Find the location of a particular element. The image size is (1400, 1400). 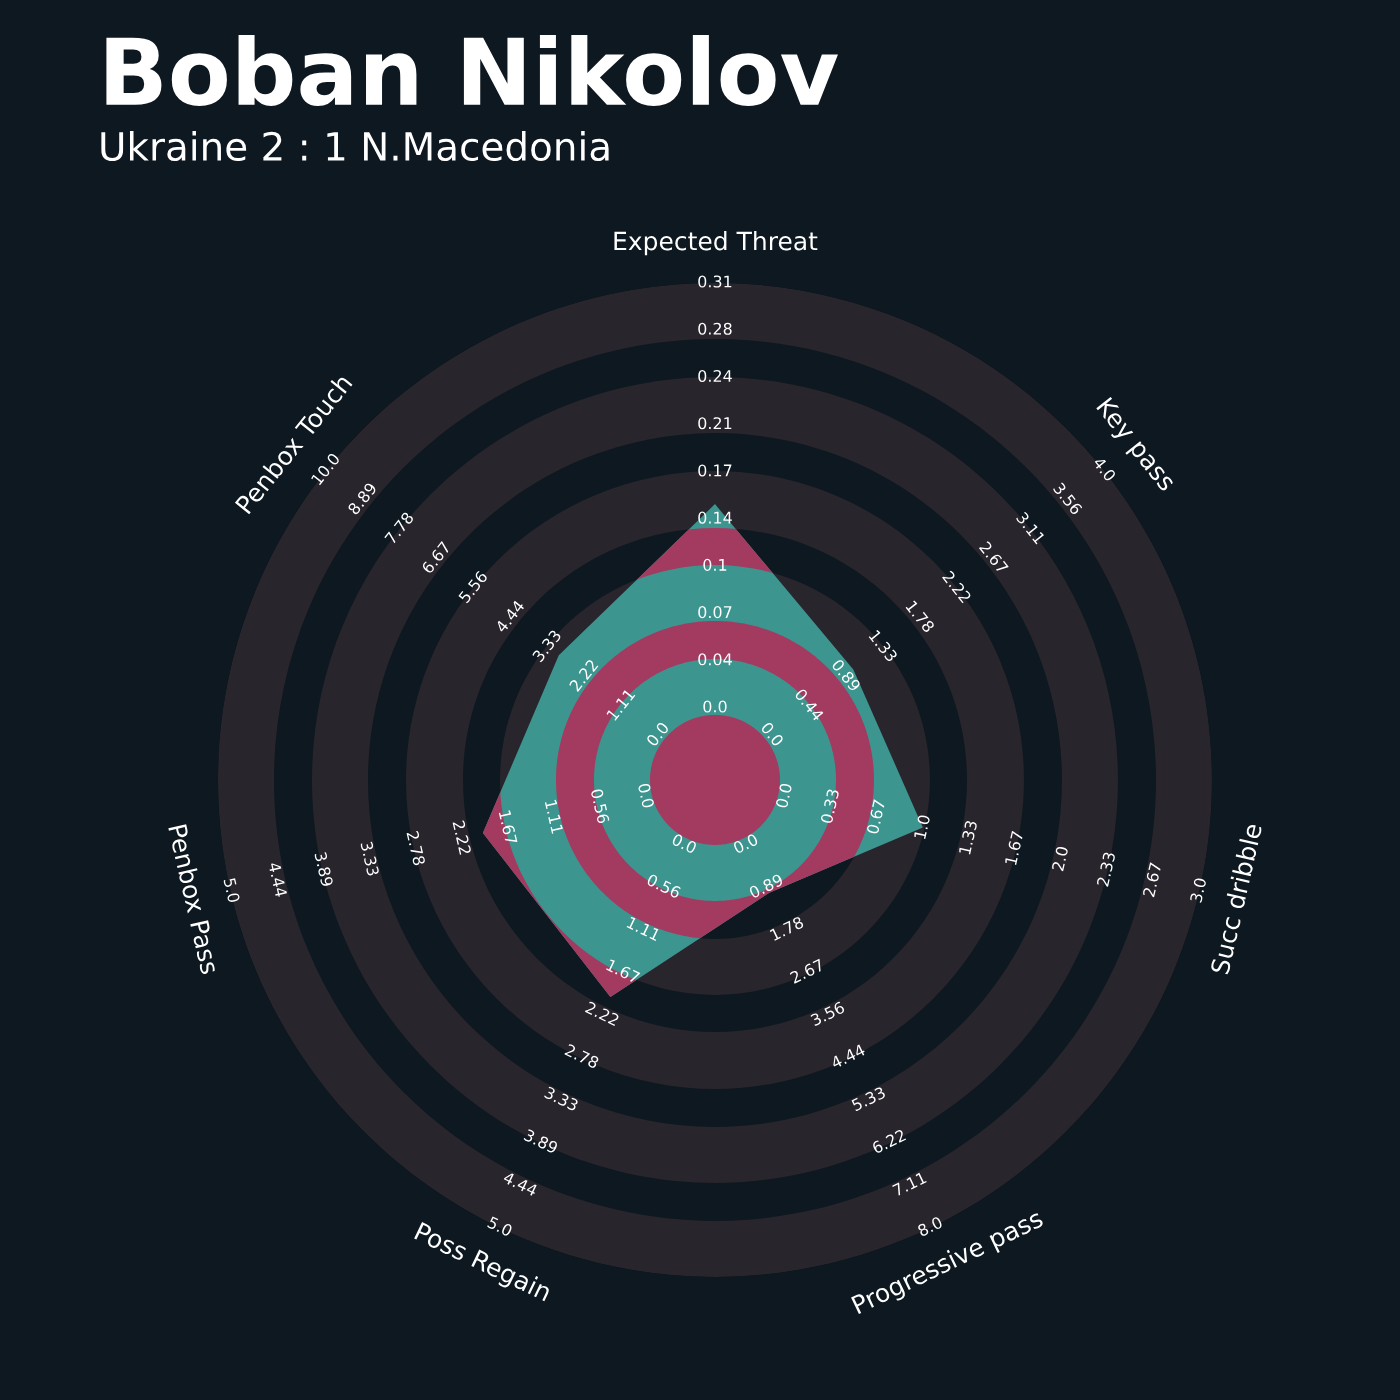

chart-subtitle: Ukraine 2 : 1 N.Macedonia is located at coordinates (355, 146).